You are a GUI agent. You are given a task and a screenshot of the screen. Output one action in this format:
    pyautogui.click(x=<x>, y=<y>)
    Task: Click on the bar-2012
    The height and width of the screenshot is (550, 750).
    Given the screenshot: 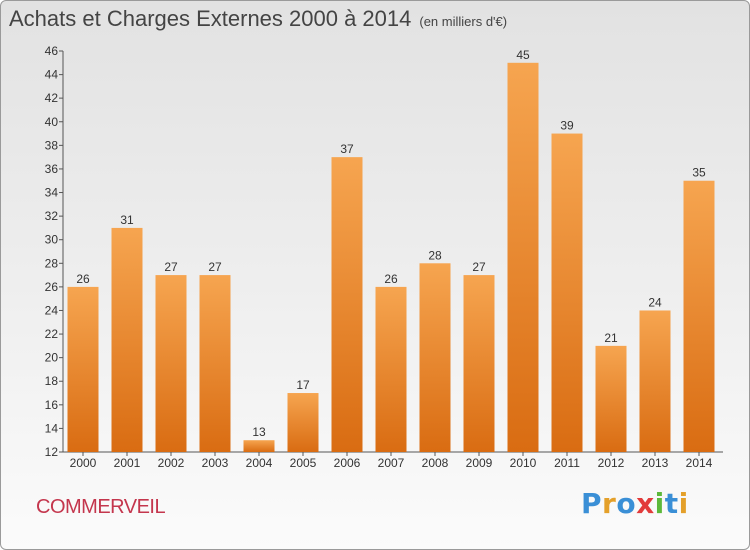 What is the action you would take?
    pyautogui.click(x=611, y=398)
    